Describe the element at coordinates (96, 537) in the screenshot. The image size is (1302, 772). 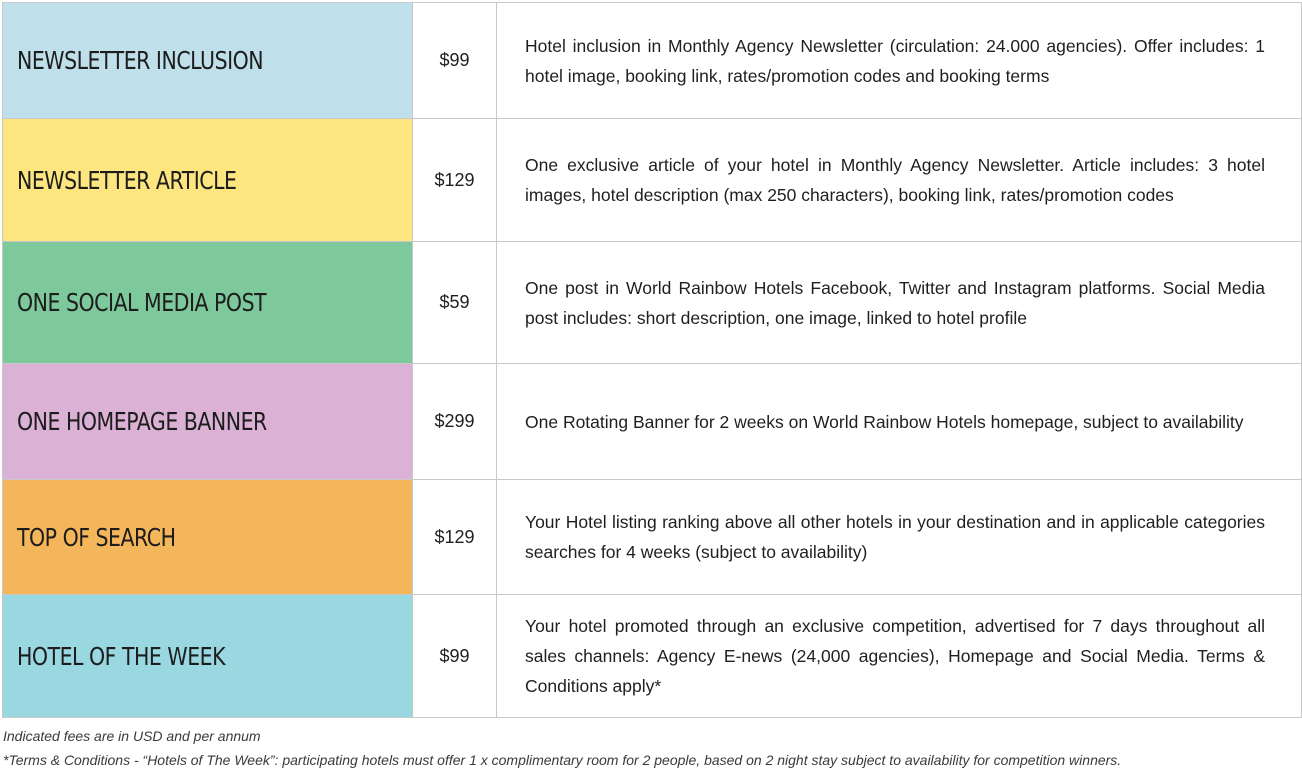
I see `service-name: TOP OF SEARCH` at that location.